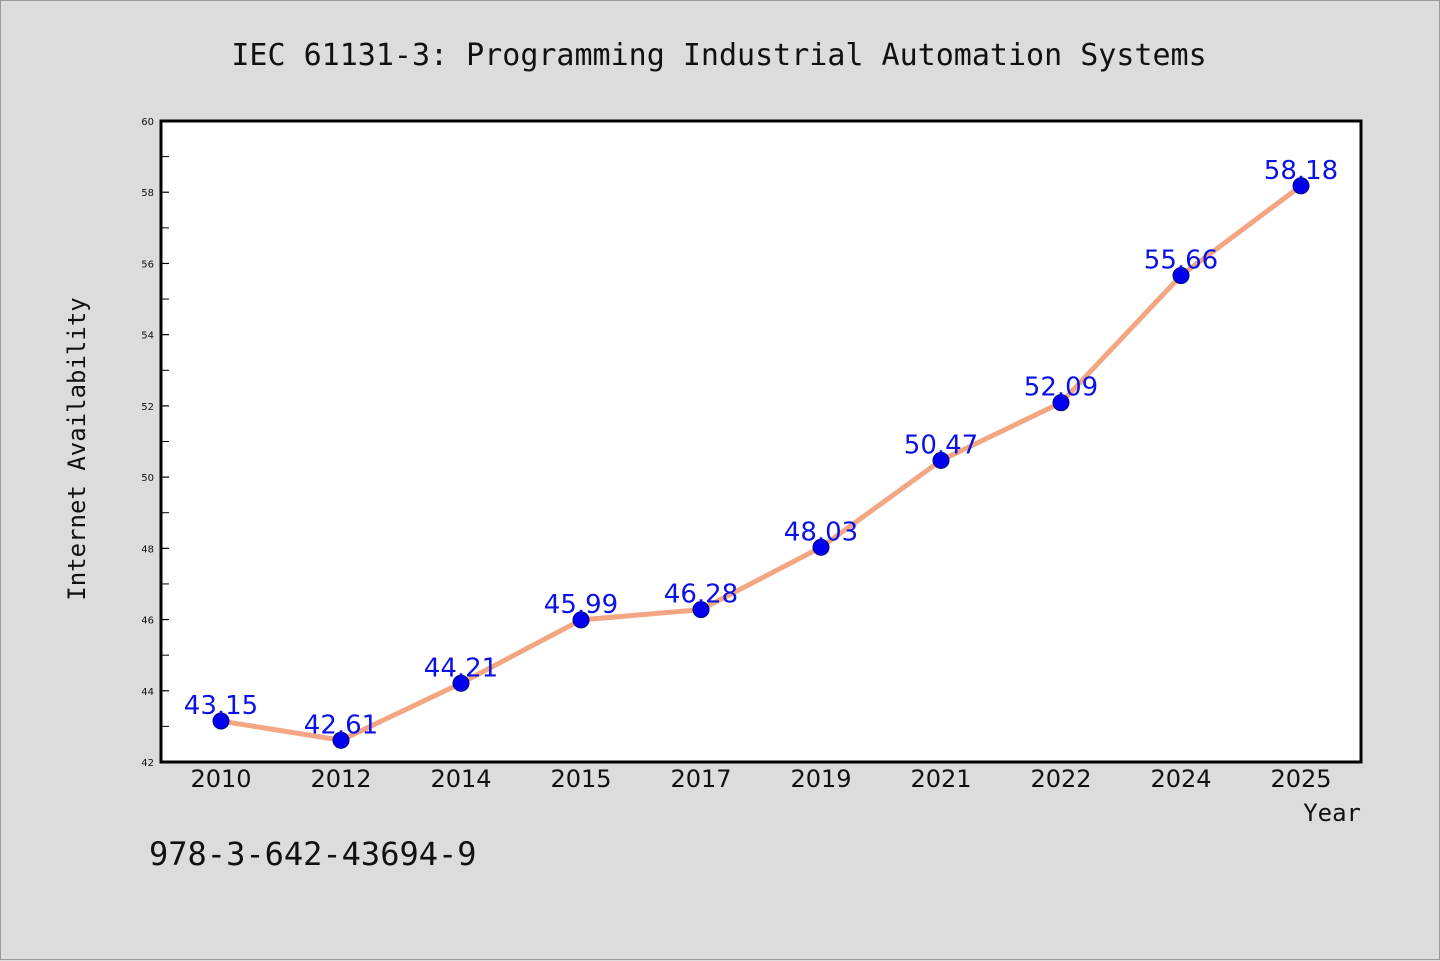 The height and width of the screenshot is (961, 1440). I want to click on y-tick-label: 60, so click(147, 122).